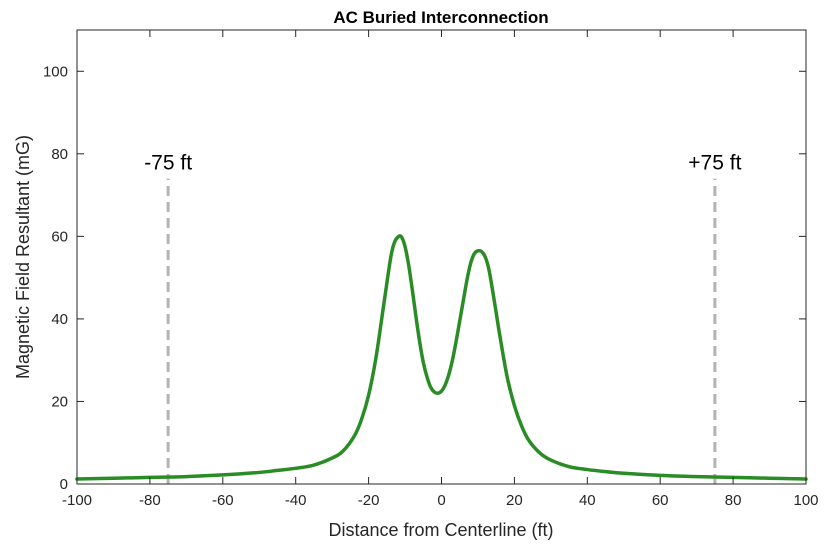  What do you see at coordinates (296, 500) in the screenshot?
I see `x-tick-label: -40` at bounding box center [296, 500].